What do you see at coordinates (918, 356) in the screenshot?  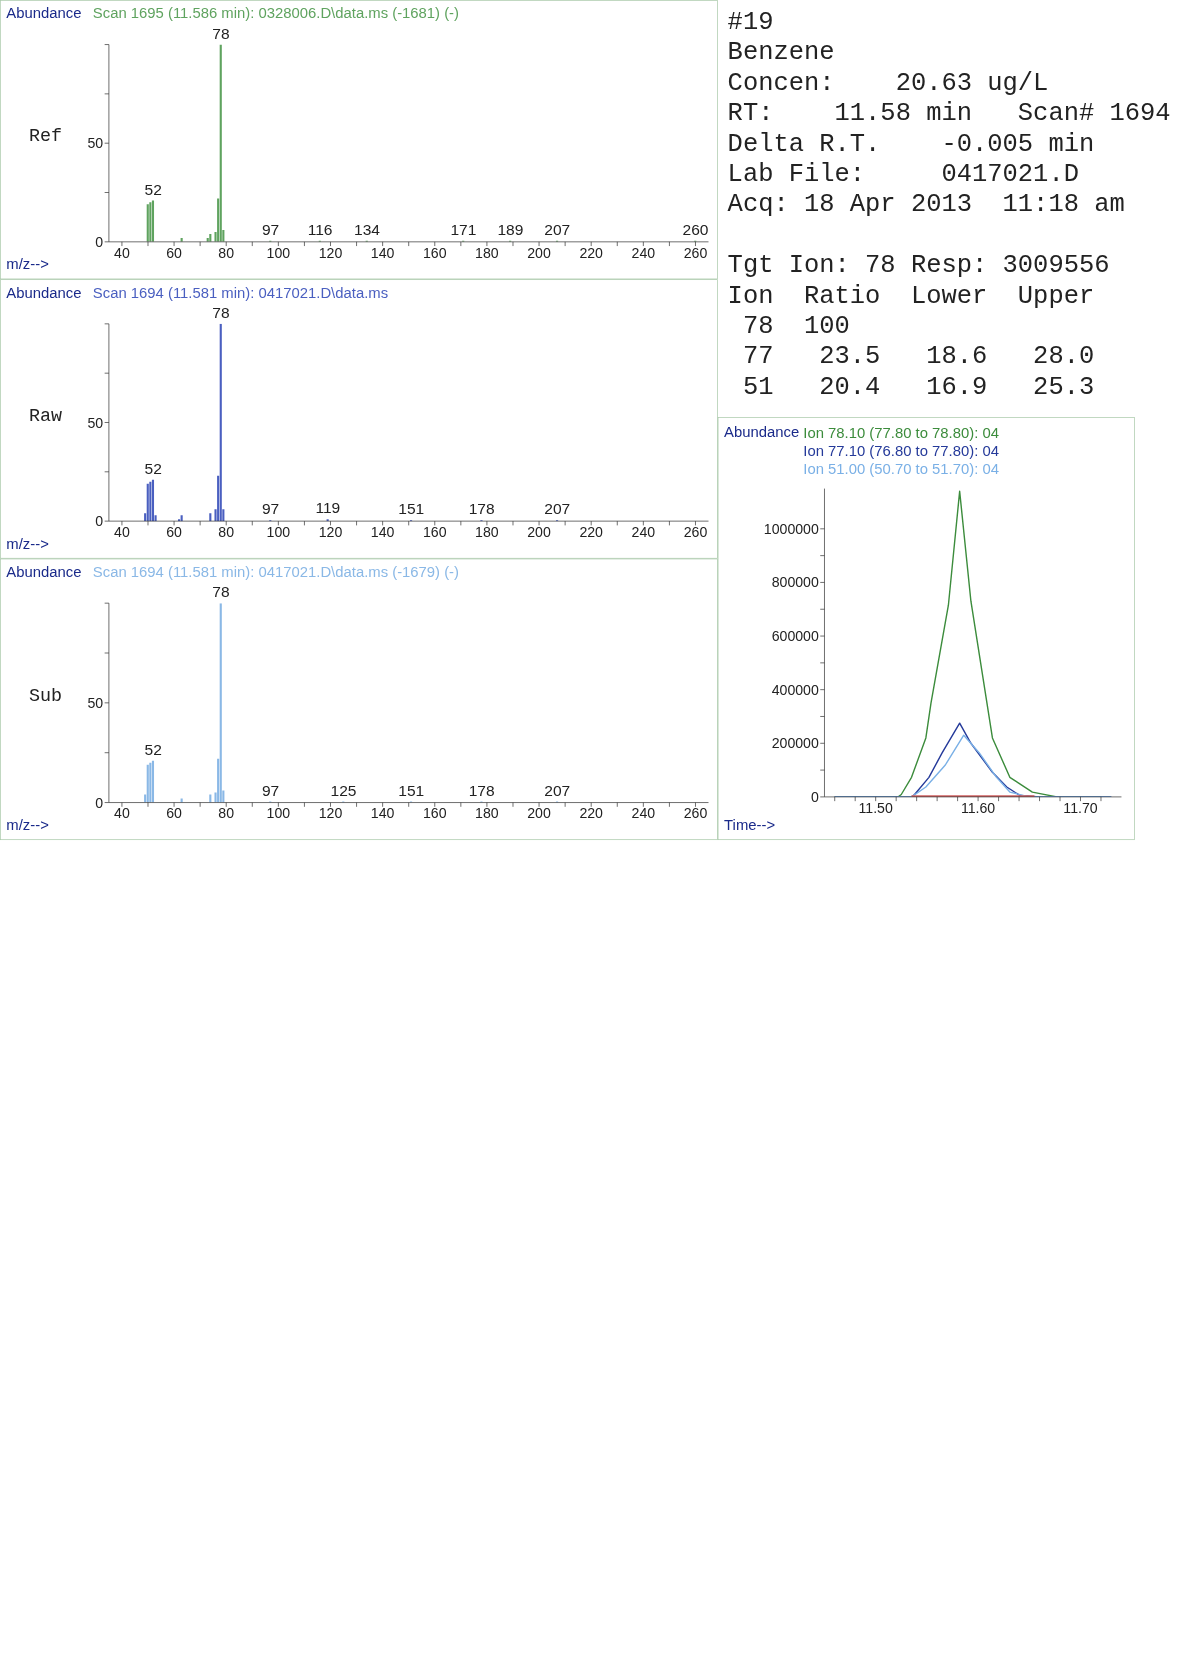 I see `text: 77 23.5 18.6 28.0` at bounding box center [918, 356].